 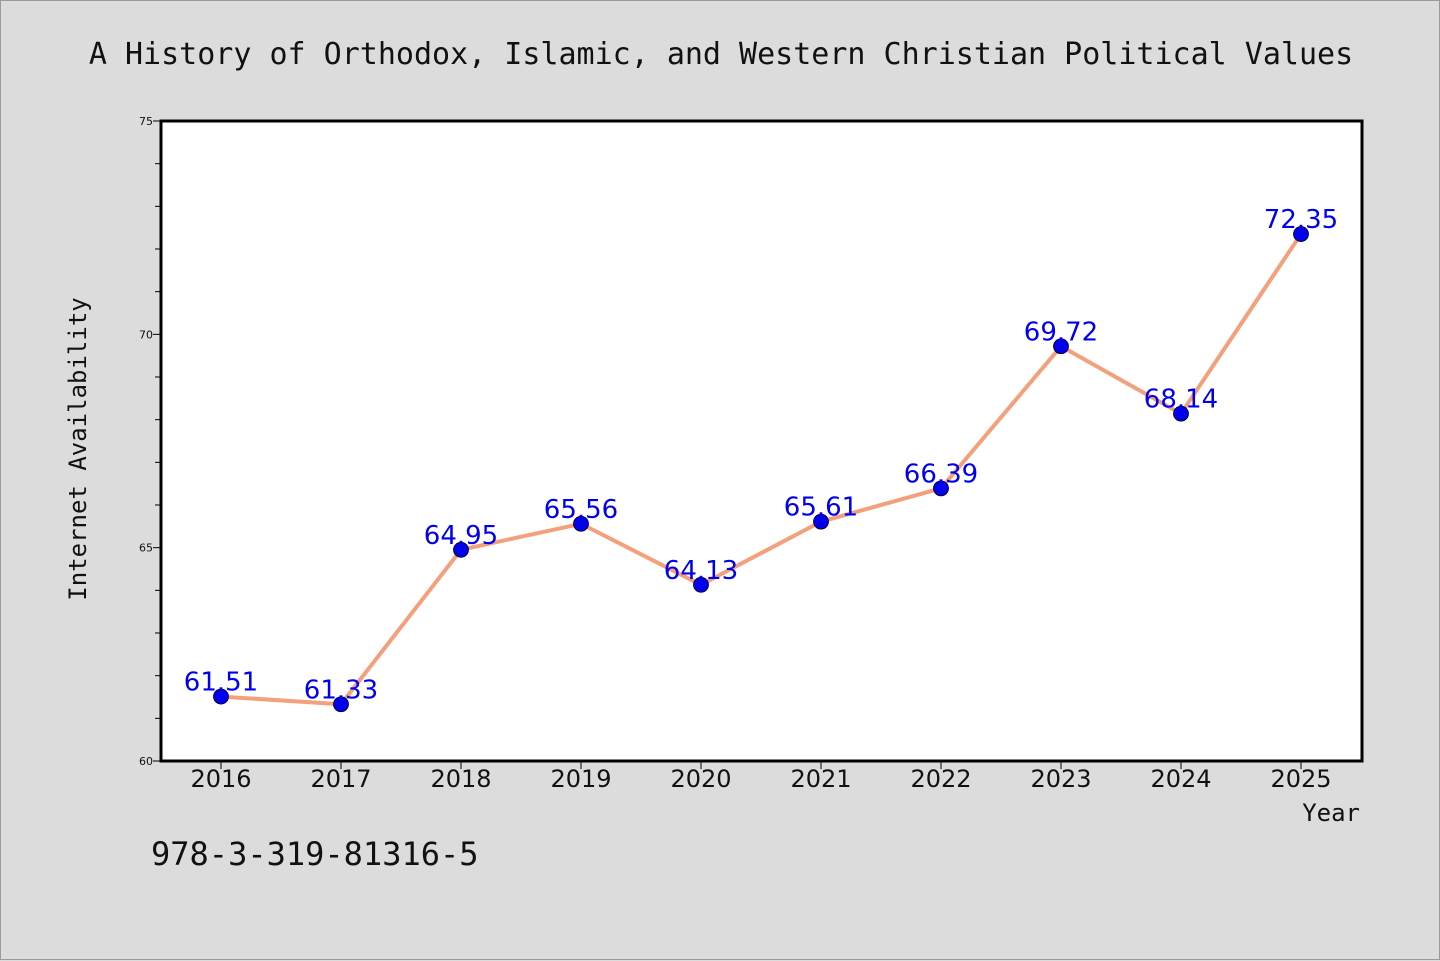 What do you see at coordinates (461, 536) in the screenshot?
I see `data-label: 64.95` at bounding box center [461, 536].